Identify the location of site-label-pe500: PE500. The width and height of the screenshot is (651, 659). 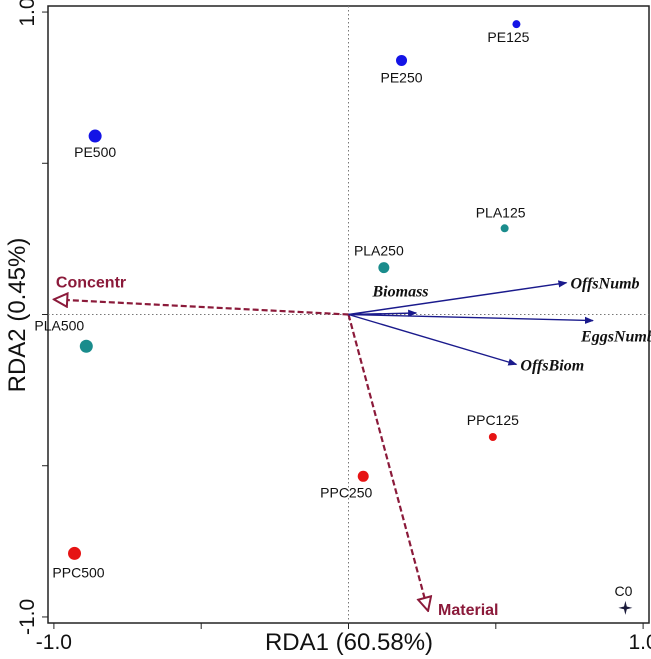
(95, 152).